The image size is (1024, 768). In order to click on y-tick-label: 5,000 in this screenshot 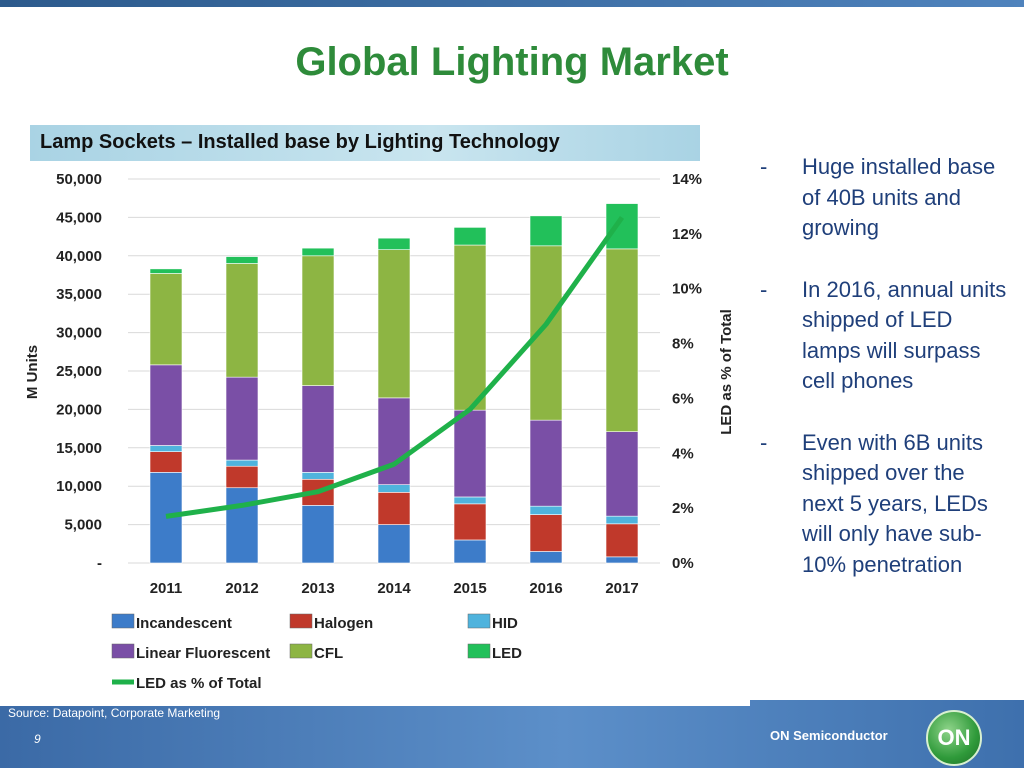, I will do `click(83, 525)`.